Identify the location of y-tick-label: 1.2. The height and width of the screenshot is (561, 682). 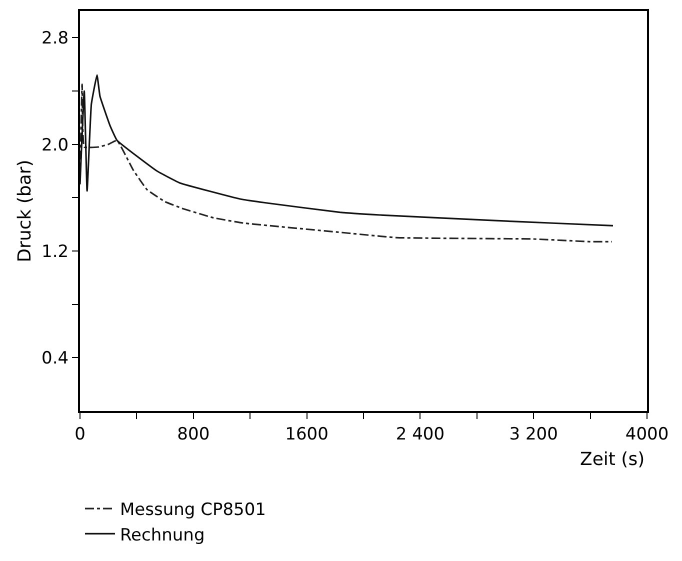
(55, 252).